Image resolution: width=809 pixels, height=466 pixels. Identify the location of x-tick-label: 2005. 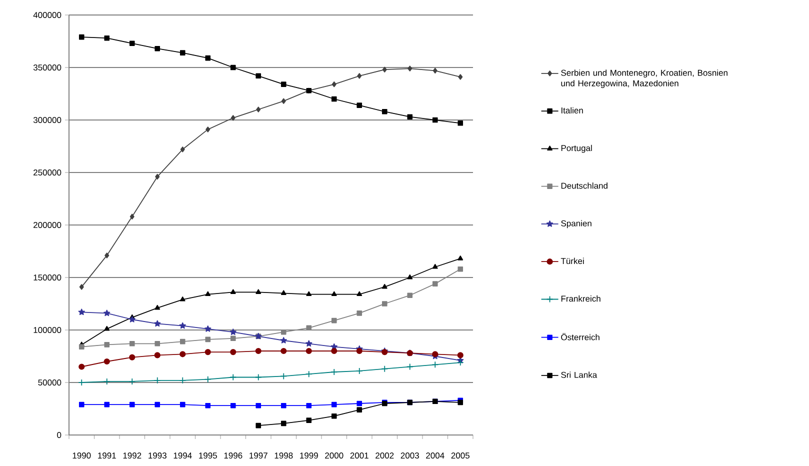
(460, 455).